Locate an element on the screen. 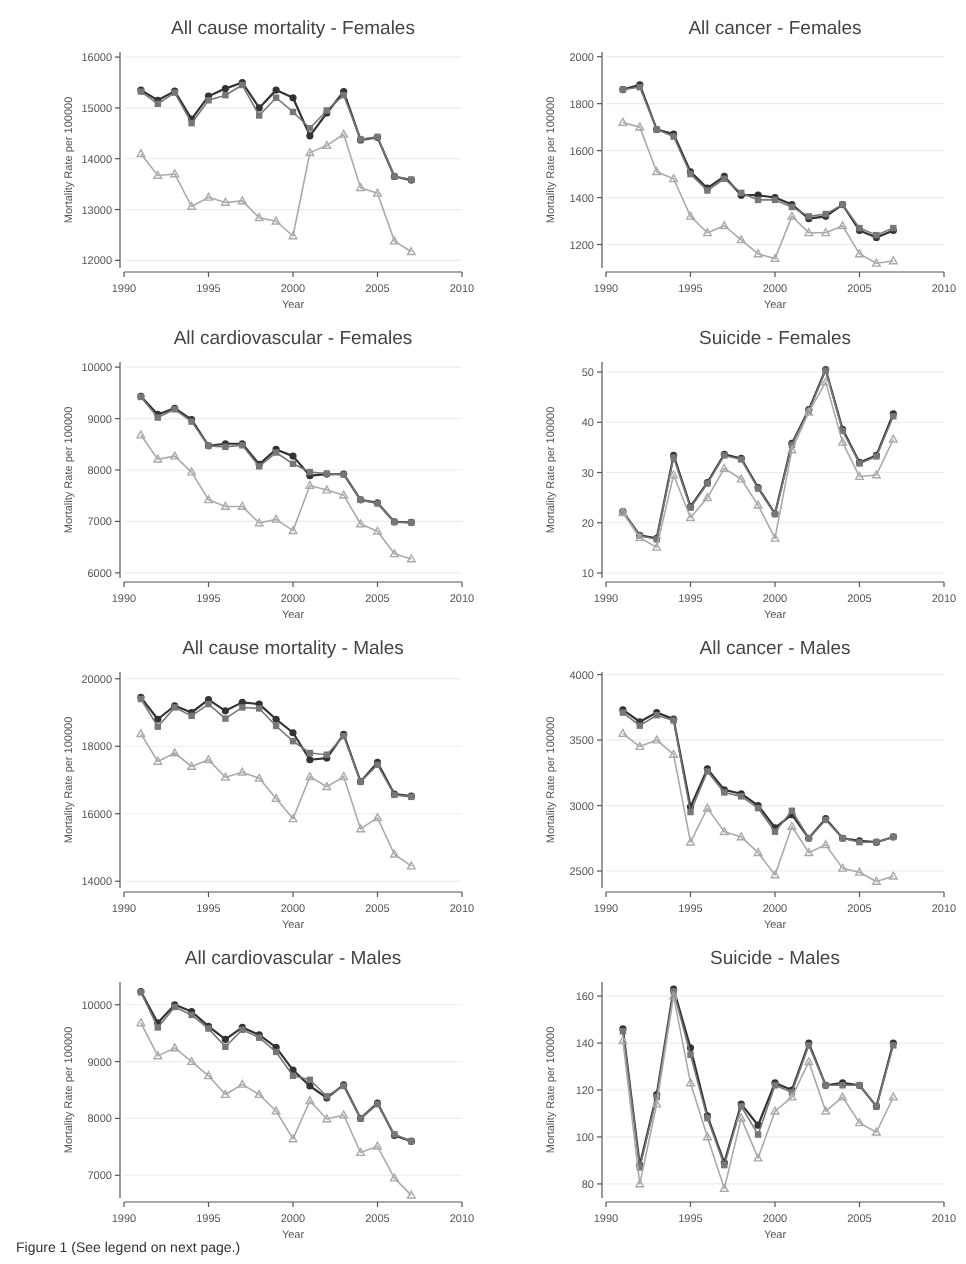 The image size is (966, 1264). chart-title: All cause mortality - Females is located at coordinates (293, 29).